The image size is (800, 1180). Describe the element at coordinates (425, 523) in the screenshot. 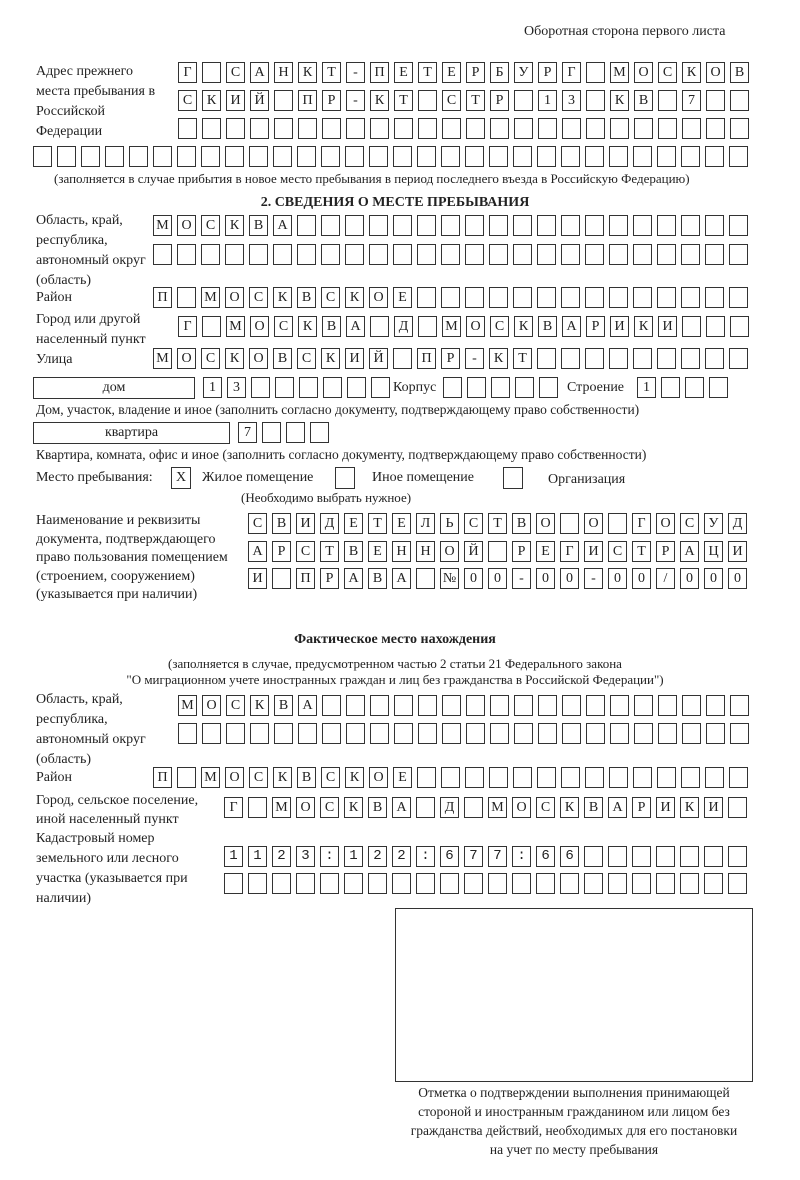

I see `char-cell: Л` at that location.